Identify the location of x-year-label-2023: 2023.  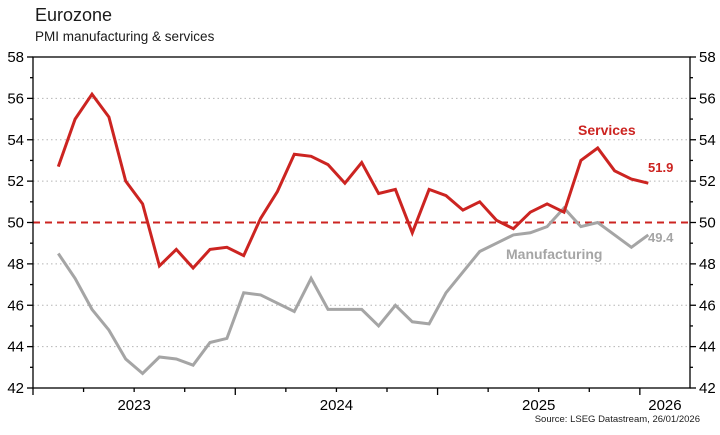
(133, 405).